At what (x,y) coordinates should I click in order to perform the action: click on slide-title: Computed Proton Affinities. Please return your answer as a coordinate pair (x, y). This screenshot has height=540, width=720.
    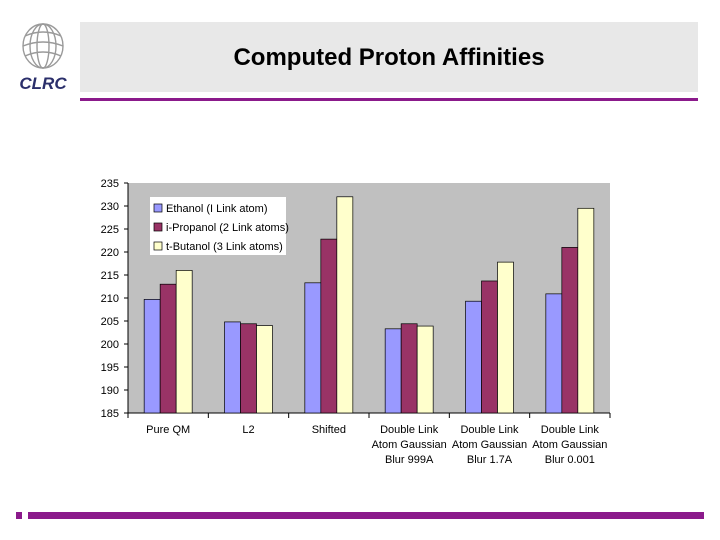
    Looking at the image, I should click on (389, 57).